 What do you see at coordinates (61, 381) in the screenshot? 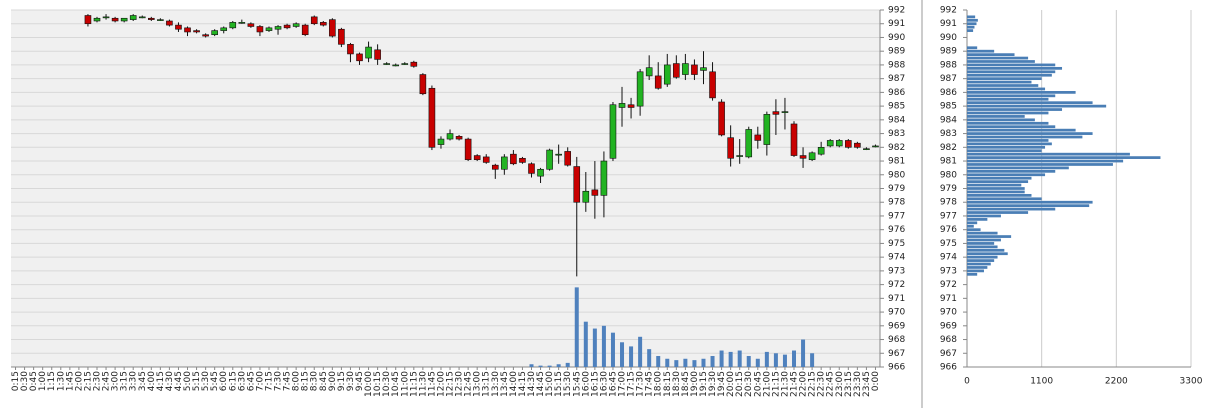
I see `x-tick-label: 1:30` at bounding box center [61, 381].